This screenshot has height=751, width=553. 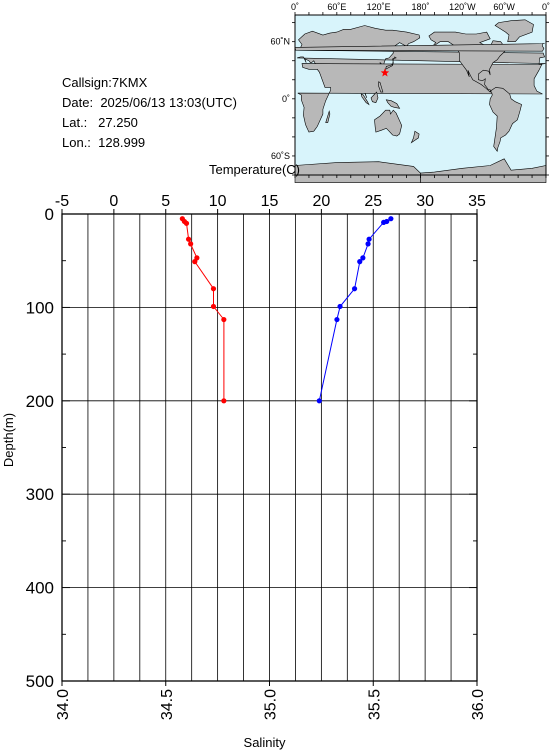 I want to click on y-tick-label: 300, so click(x=40, y=494).